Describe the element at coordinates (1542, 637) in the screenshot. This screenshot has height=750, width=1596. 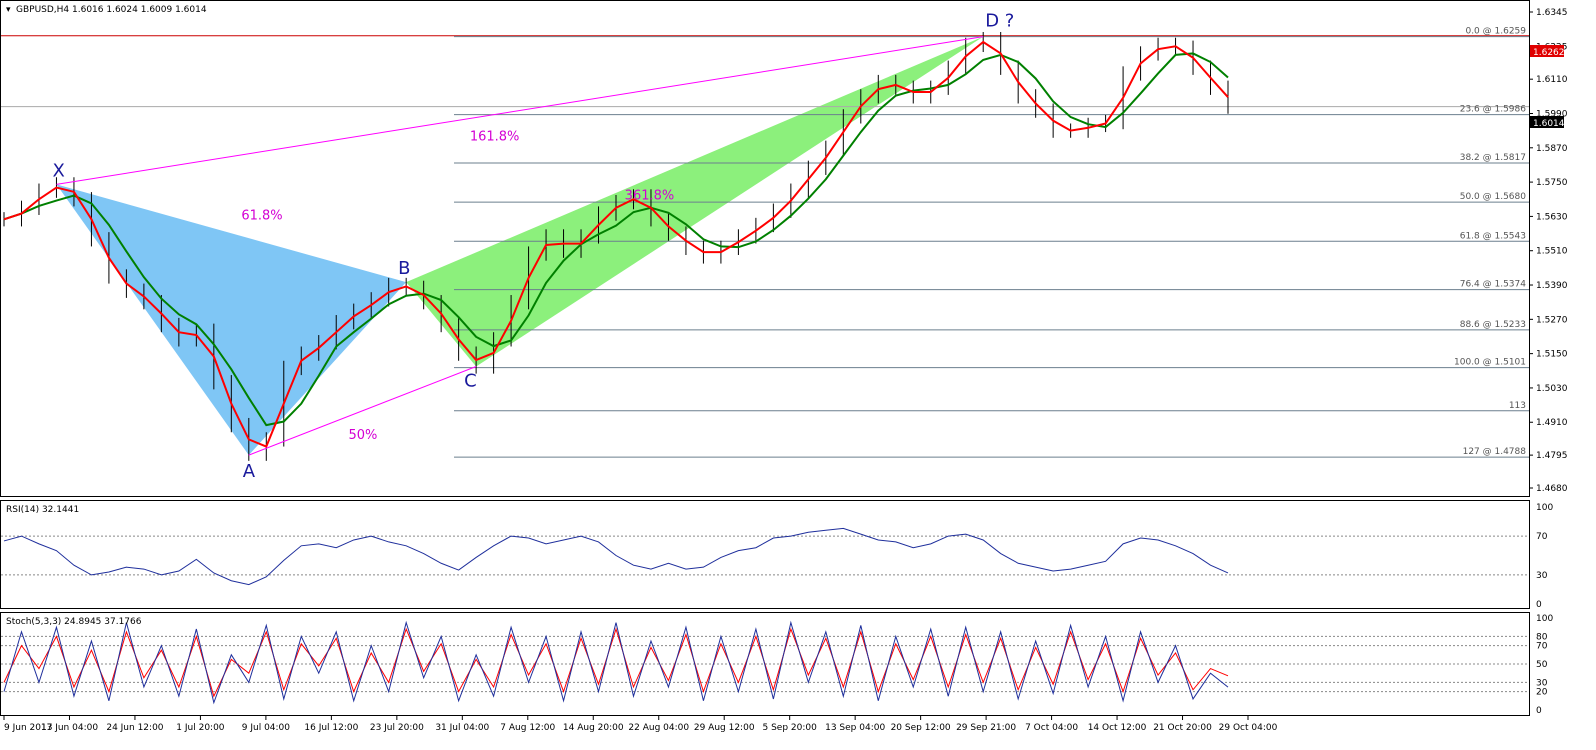
I see `stoch-tick-label: 80` at that location.